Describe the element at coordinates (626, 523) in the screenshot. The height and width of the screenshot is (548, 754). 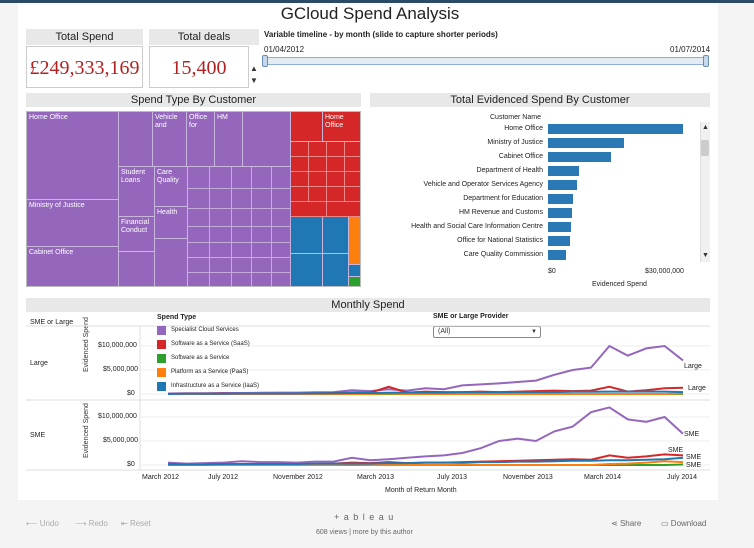
I see `share-button: ⋖ Share` at that location.